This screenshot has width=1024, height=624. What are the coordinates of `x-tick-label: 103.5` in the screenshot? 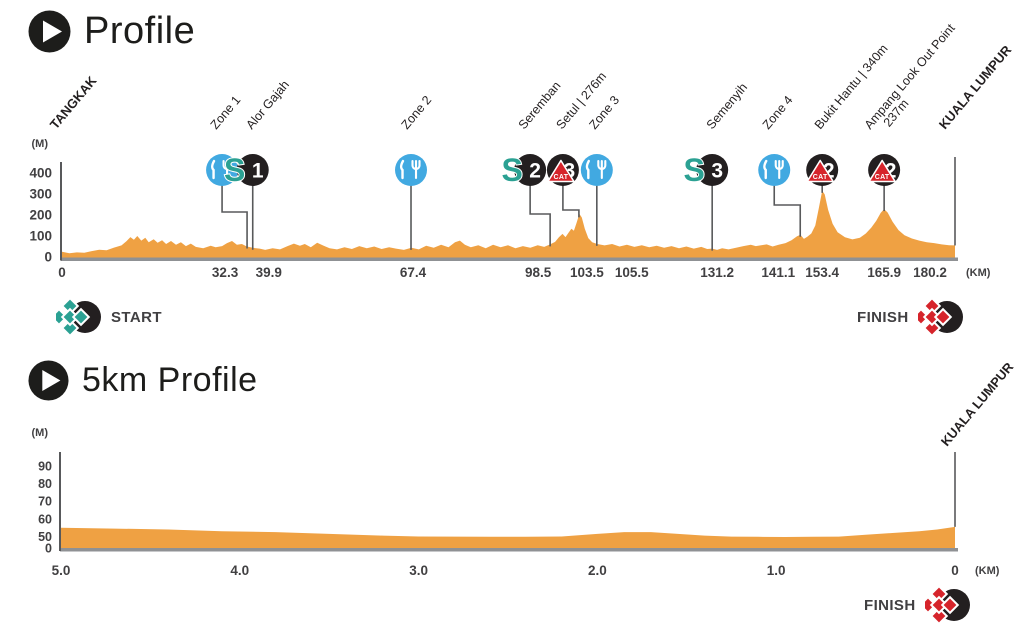 It's located at (587, 272).